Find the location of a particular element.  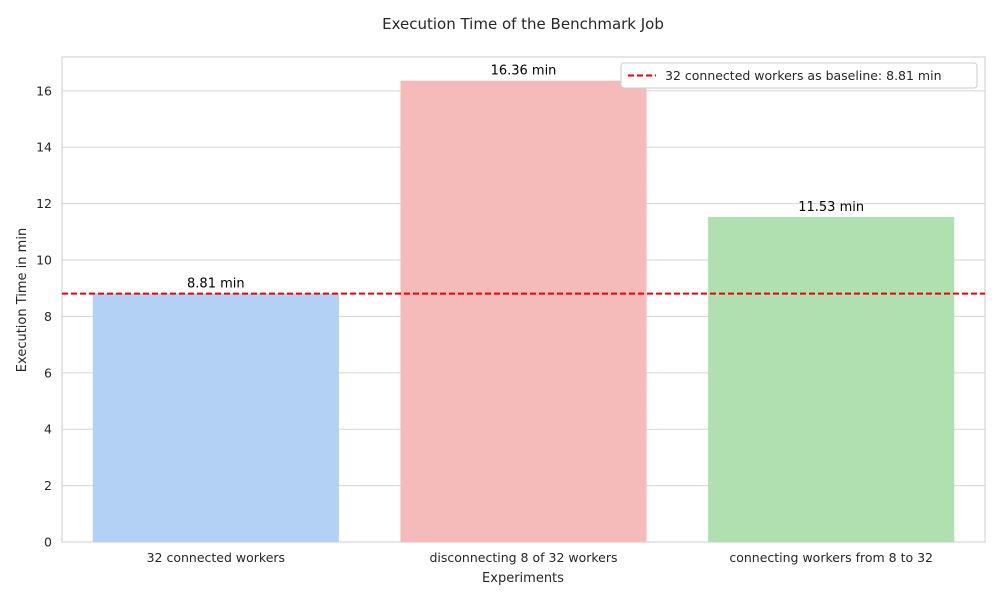

x-tick-label: connecting workers from 8 to 32 is located at coordinates (831, 557).